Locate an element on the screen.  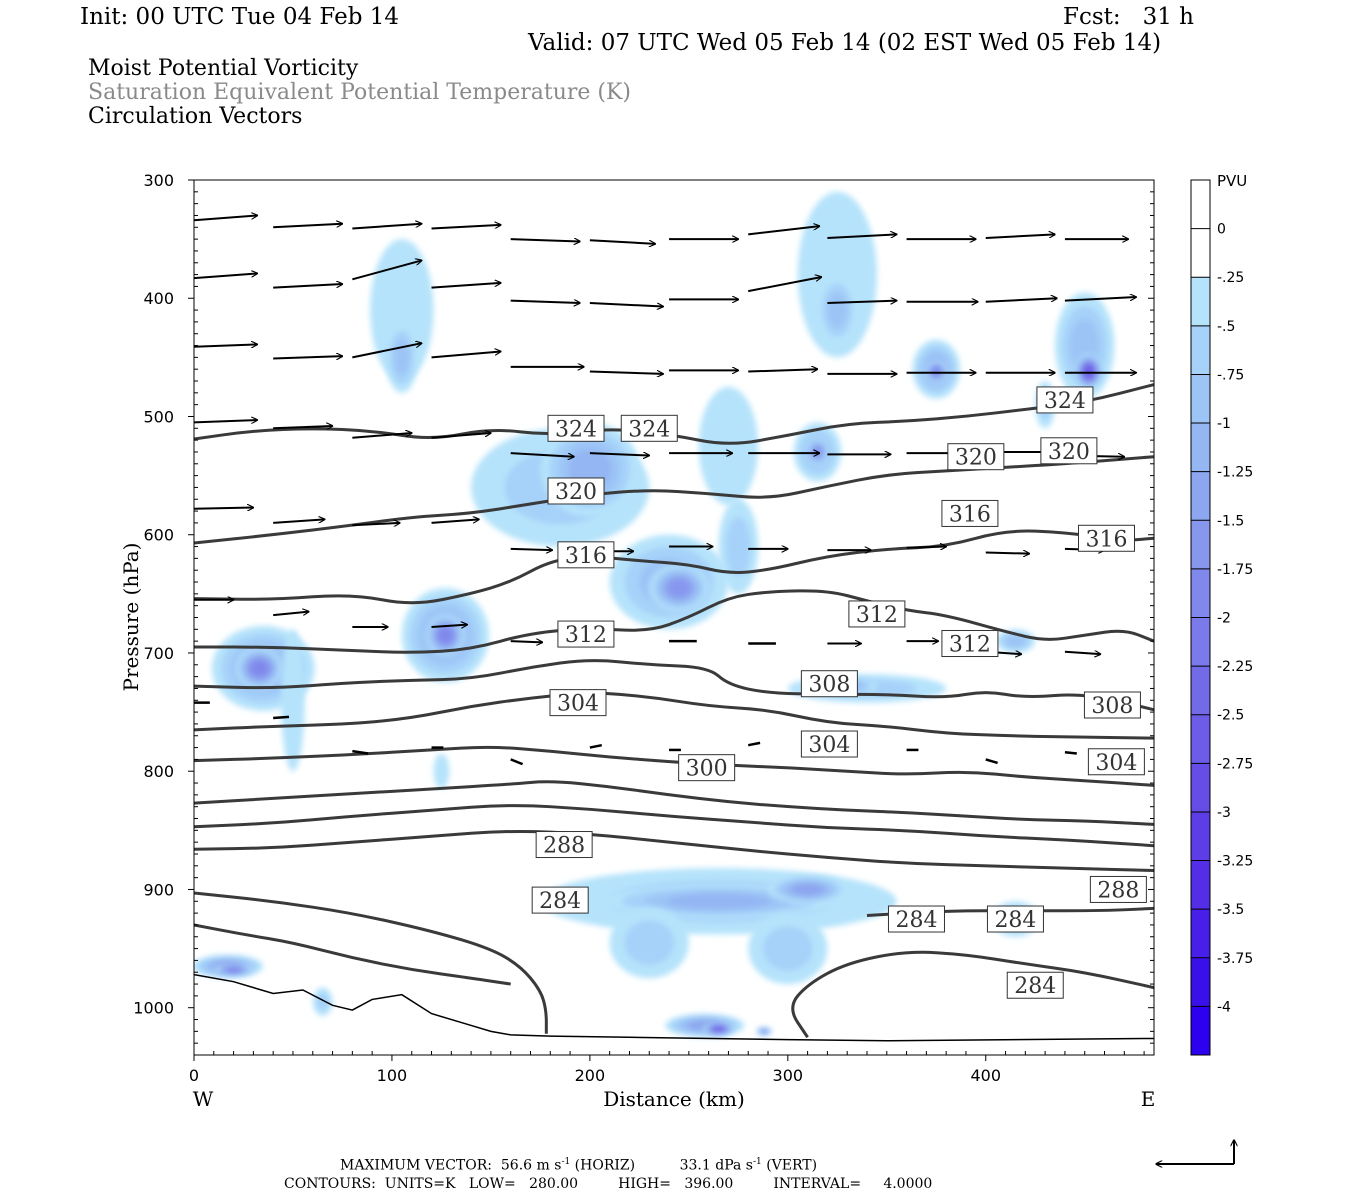
y-tick-label-1: 400 is located at coordinates (158, 298).